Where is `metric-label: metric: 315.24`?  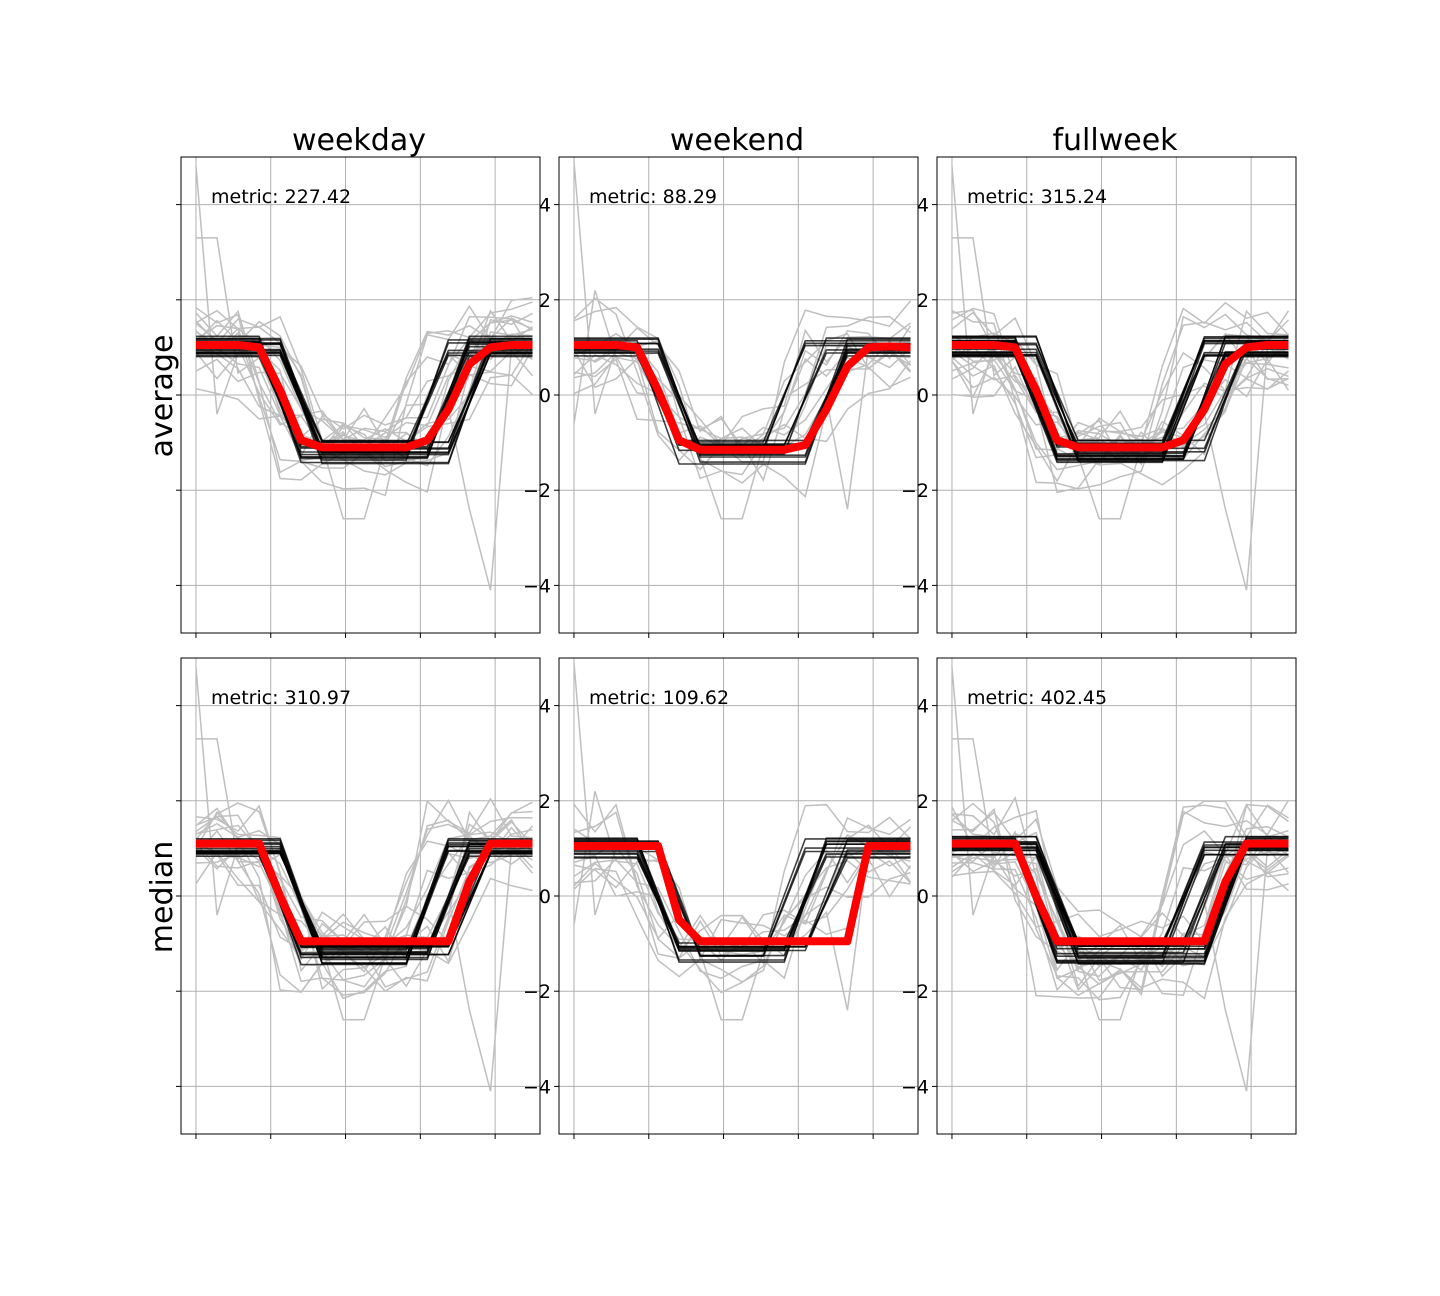
metric-label: metric: 315.24 is located at coordinates (1037, 197).